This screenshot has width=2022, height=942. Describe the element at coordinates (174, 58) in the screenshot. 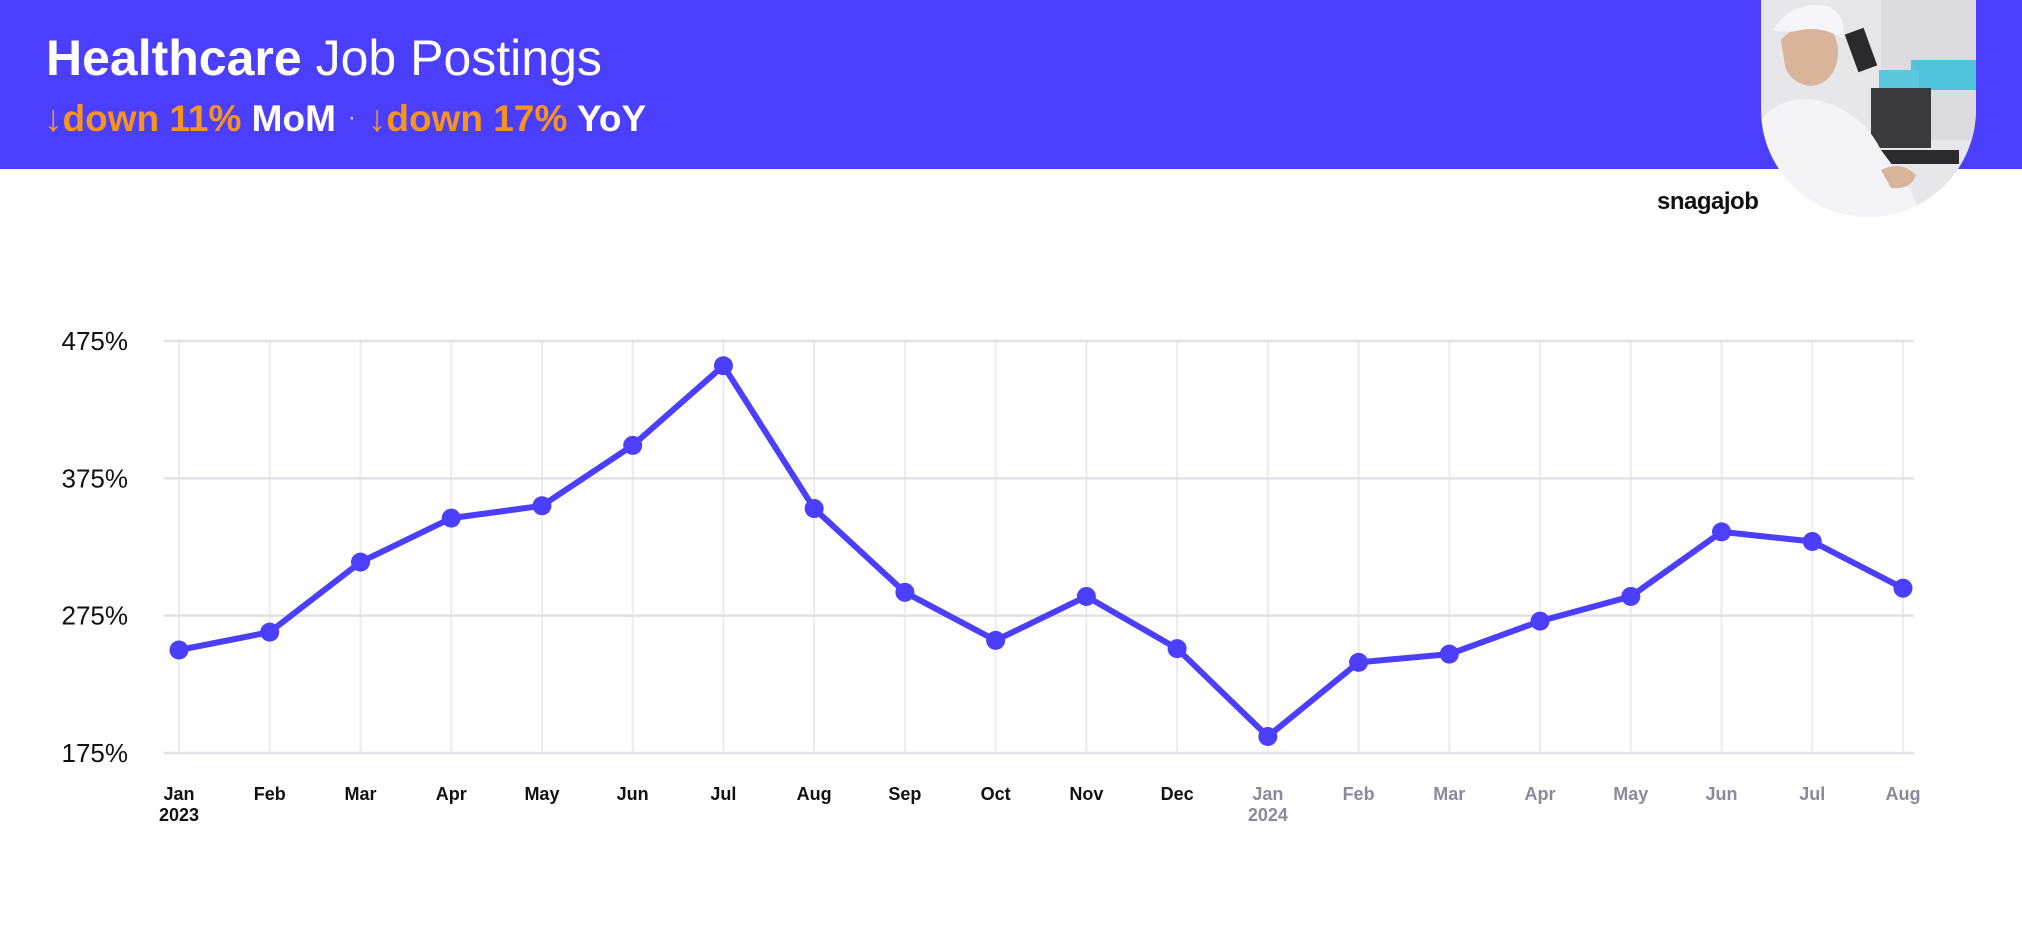

I see `title-industry: Healthcare` at that location.